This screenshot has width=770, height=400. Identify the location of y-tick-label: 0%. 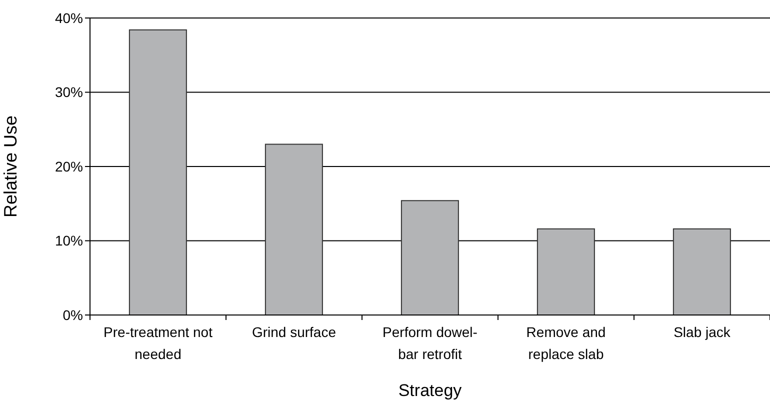
(72, 314).